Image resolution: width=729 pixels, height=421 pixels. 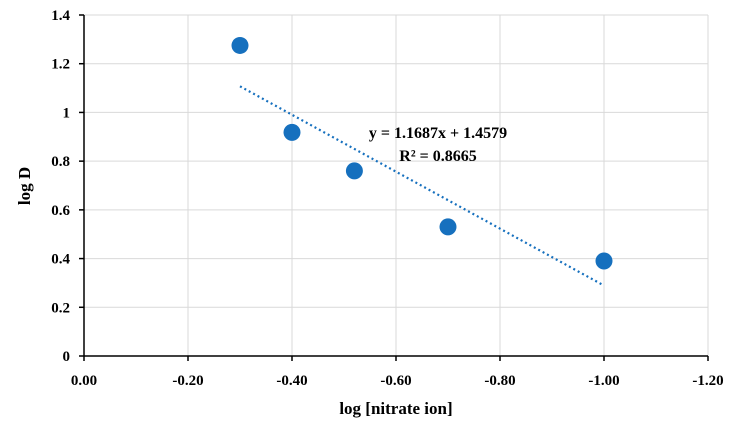 I want to click on x-tick-labels: 0.00 -0.20 -0.40 -0.60 -0.80 -1.00 -1.20, so click(x=397, y=381).